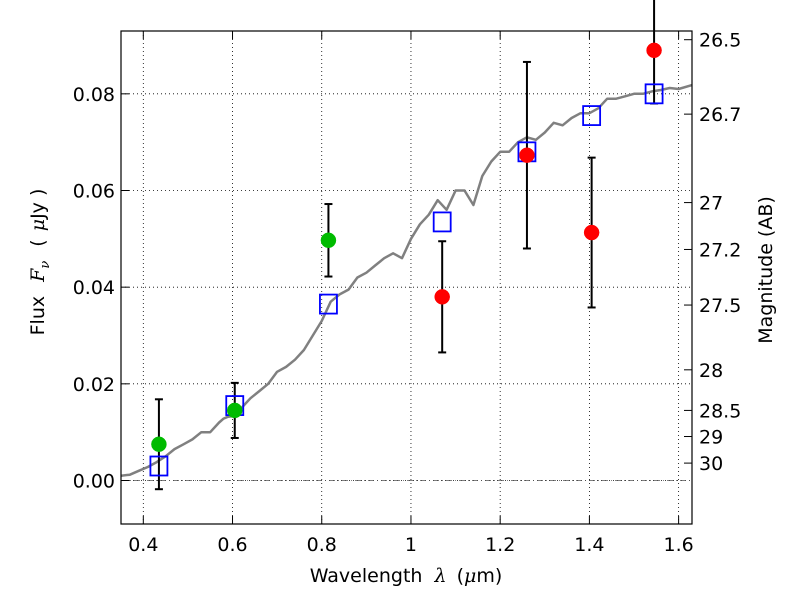 The width and height of the screenshot is (800, 600). Describe the element at coordinates (45, 265) in the screenshot. I see `y-axis-label-subscript: ν` at that location.